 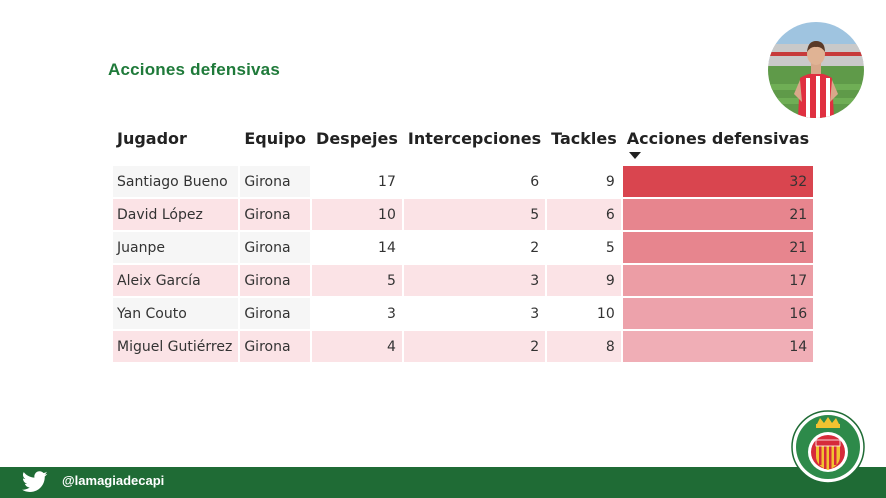 I want to click on cell-despejes: 5, so click(x=357, y=280).